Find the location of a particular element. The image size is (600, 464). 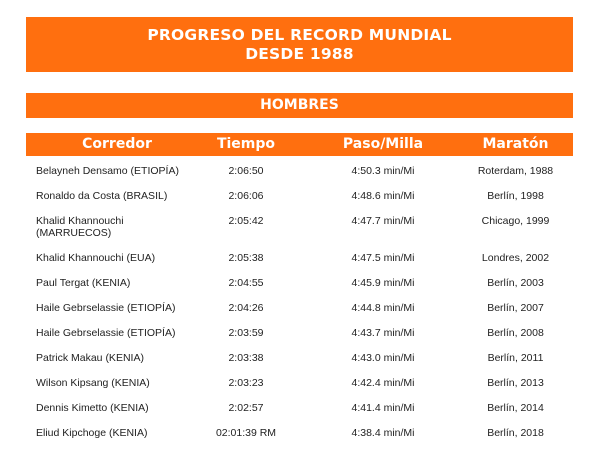

time-cell: 2:06:50 is located at coordinates (246, 171).